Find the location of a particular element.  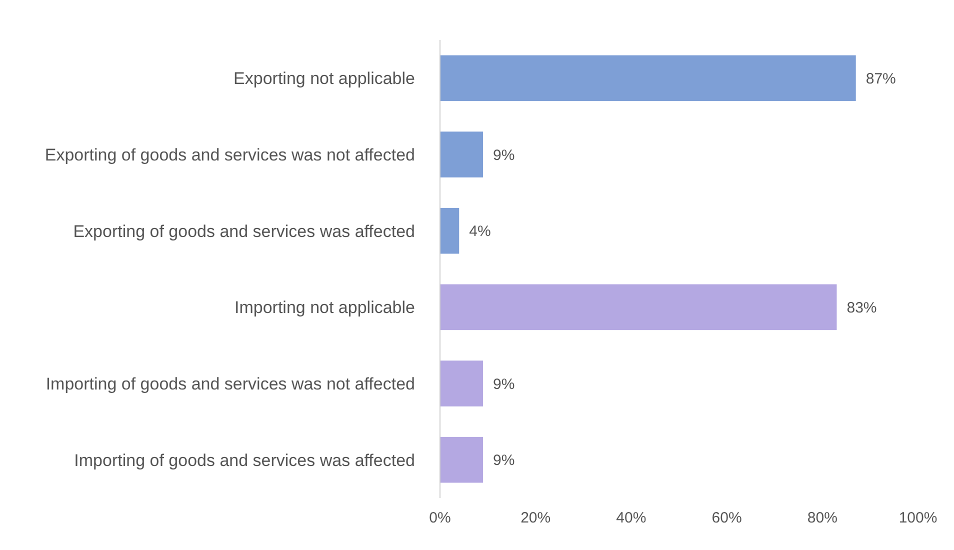

x-tick-label: 100% is located at coordinates (918, 518).